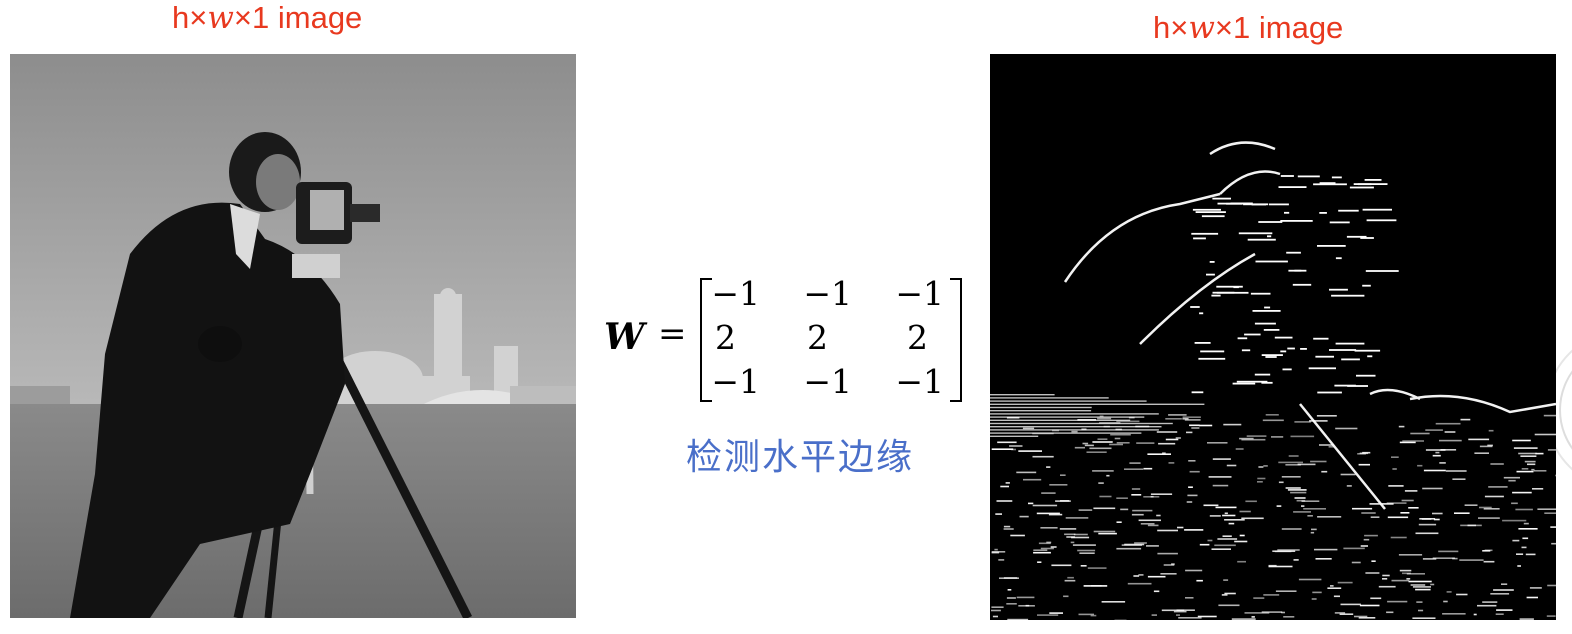 The width and height of the screenshot is (1572, 634). What do you see at coordinates (735, 381) in the screenshot?
I see `matrix-cell-r3c1: −1` at bounding box center [735, 381].